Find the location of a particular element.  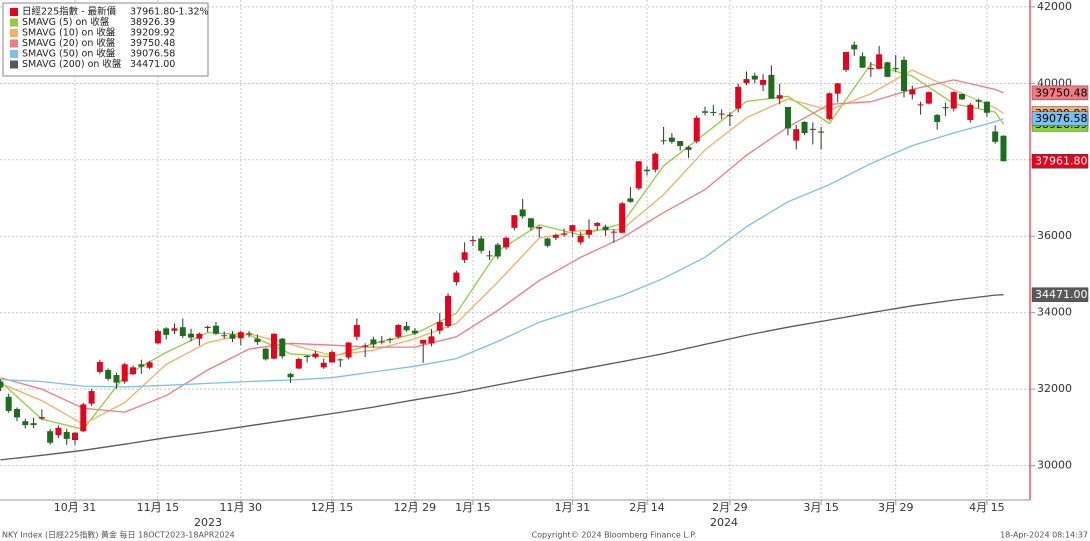

legend-value: 39076.58 is located at coordinates (152, 54).